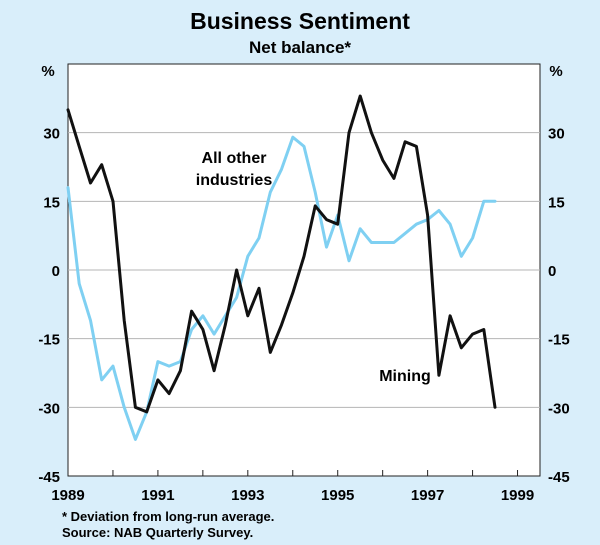  Describe the element at coordinates (247, 495) in the screenshot. I see `x-tick-label: 1993` at that location.